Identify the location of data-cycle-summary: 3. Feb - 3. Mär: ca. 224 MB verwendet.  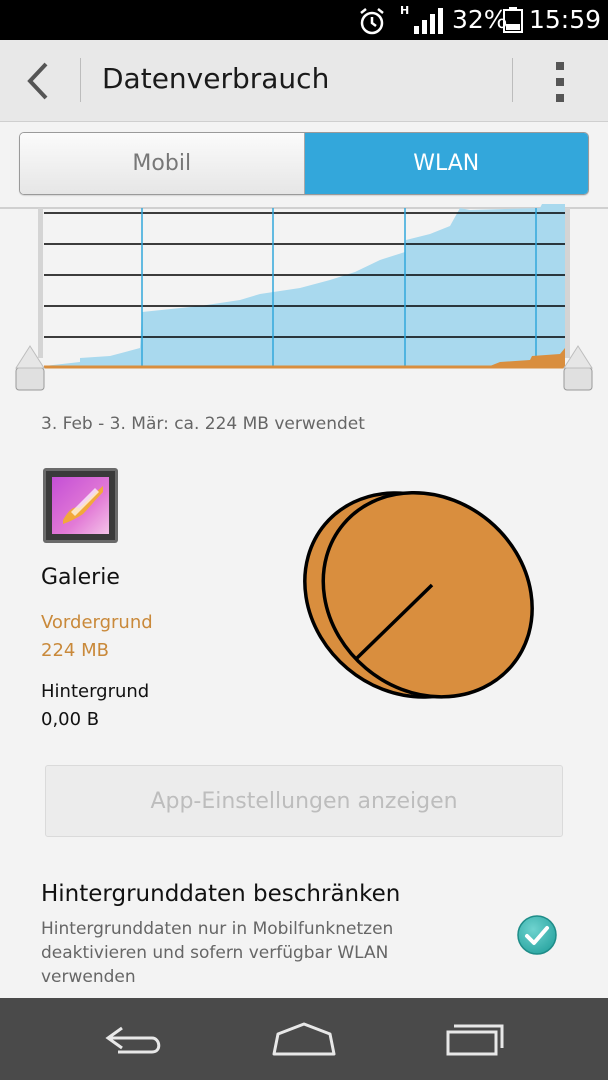
(203, 424).